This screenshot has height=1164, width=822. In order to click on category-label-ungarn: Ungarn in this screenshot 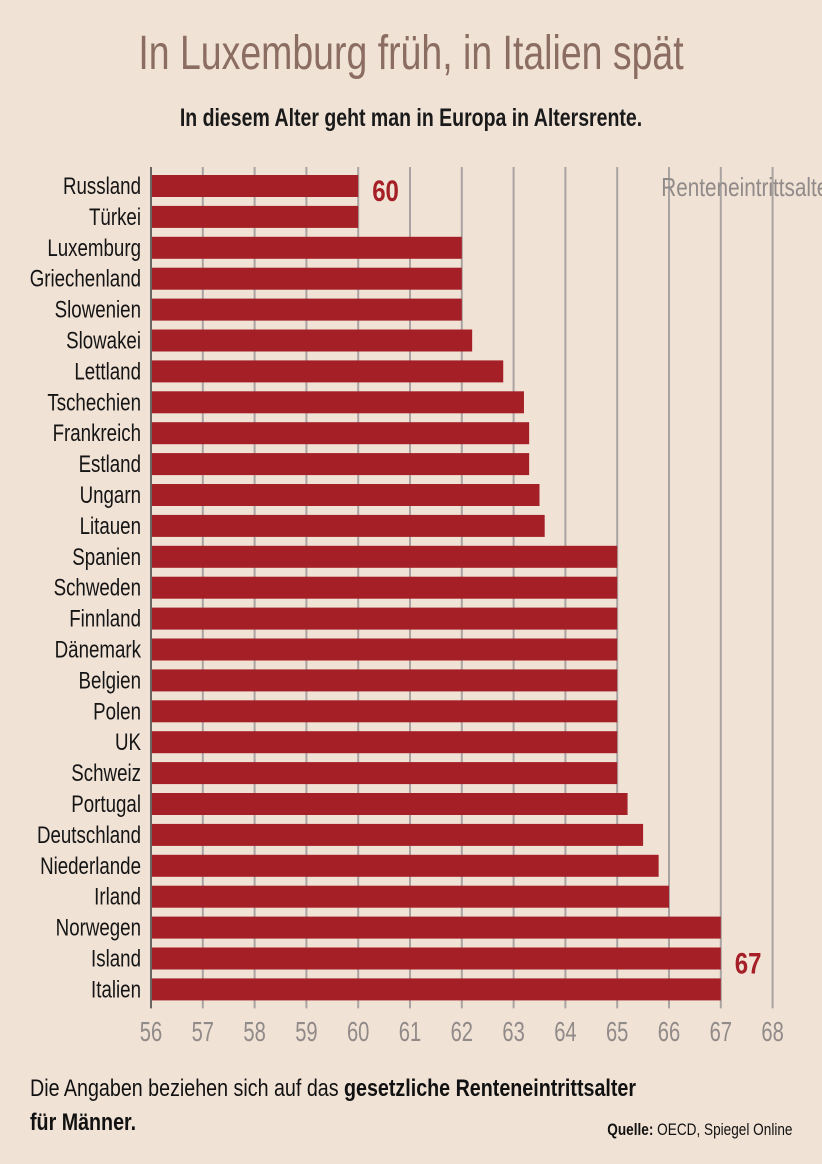, I will do `click(110, 495)`.